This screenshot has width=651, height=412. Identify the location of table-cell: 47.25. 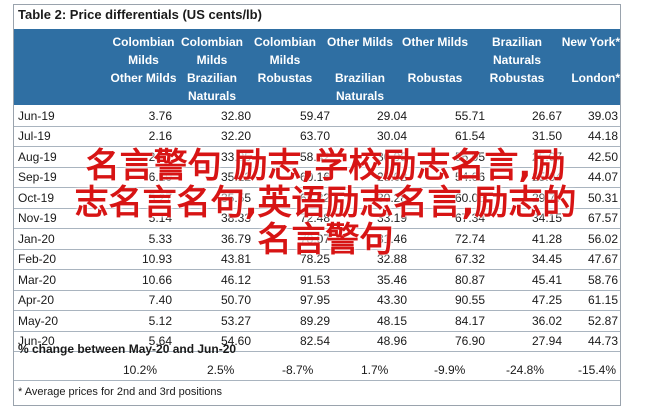
(523, 300).